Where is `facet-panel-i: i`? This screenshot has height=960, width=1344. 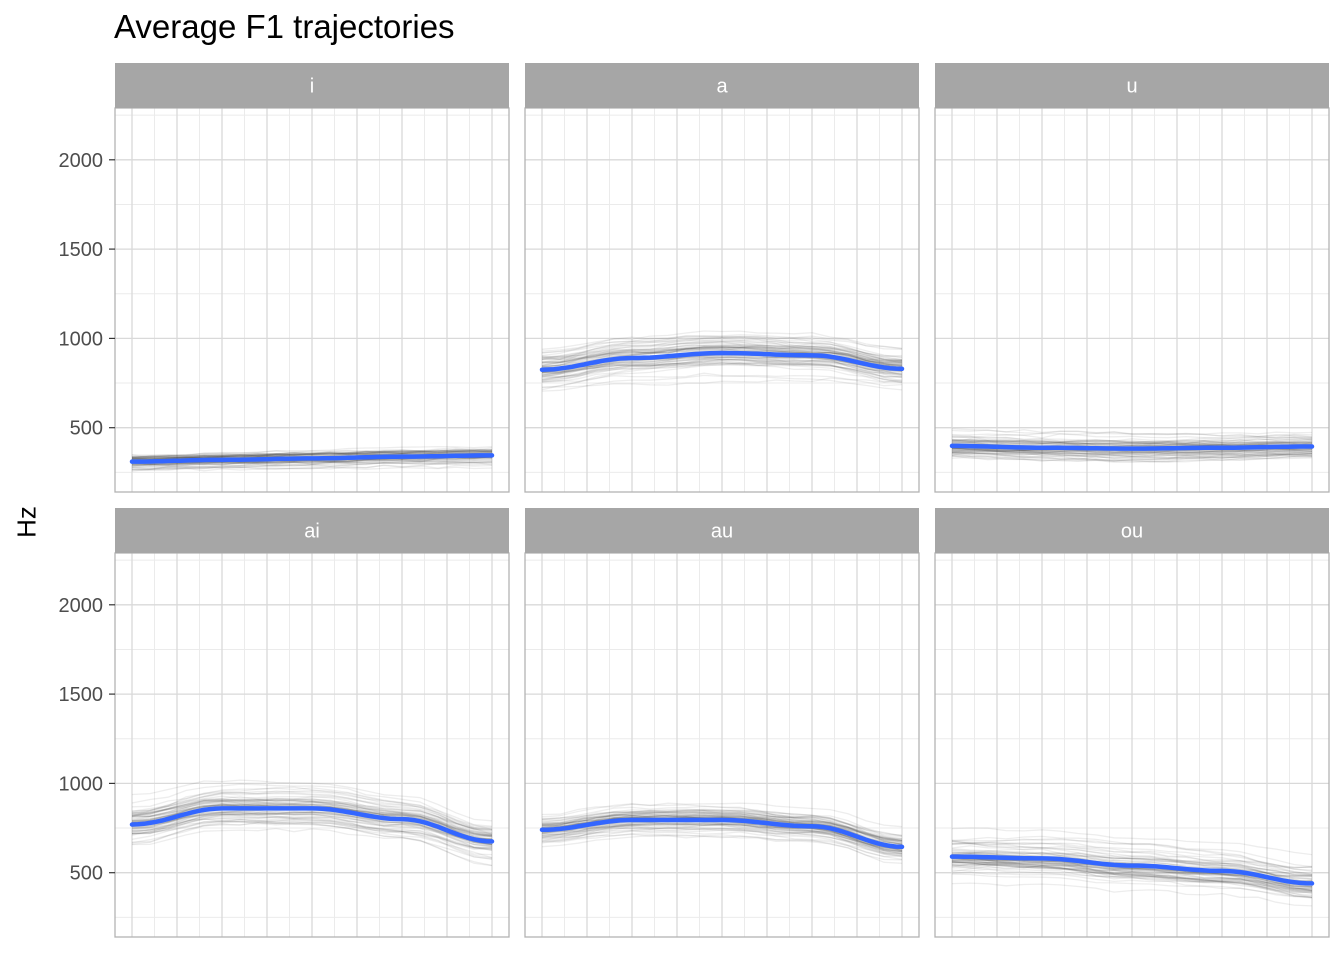
facet-panel-i: i is located at coordinates (312, 278).